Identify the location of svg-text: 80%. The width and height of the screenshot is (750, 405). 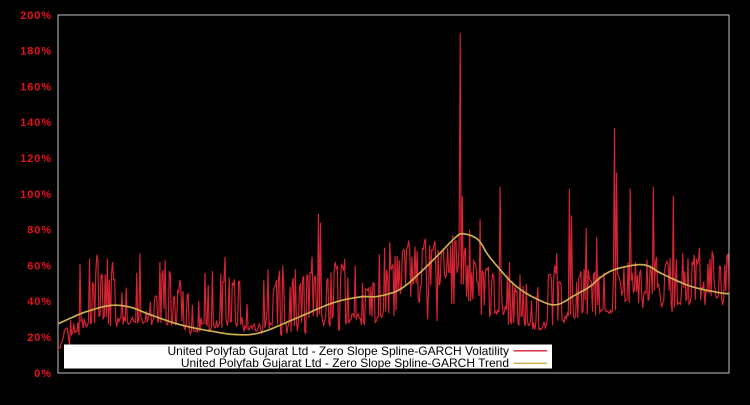
(39, 231).